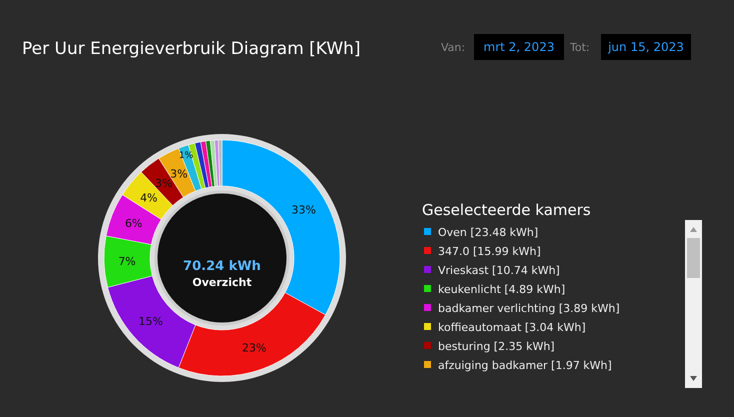 This screenshot has width=734, height=417. What do you see at coordinates (222, 282) in the screenshot?
I see `text: Overzicht` at bounding box center [222, 282].